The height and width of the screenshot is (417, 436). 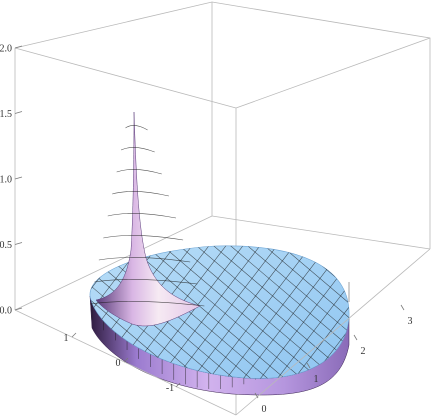 What do you see at coordinates (6, 114) in the screenshot?
I see `z-tick-label: 1.5` at bounding box center [6, 114].